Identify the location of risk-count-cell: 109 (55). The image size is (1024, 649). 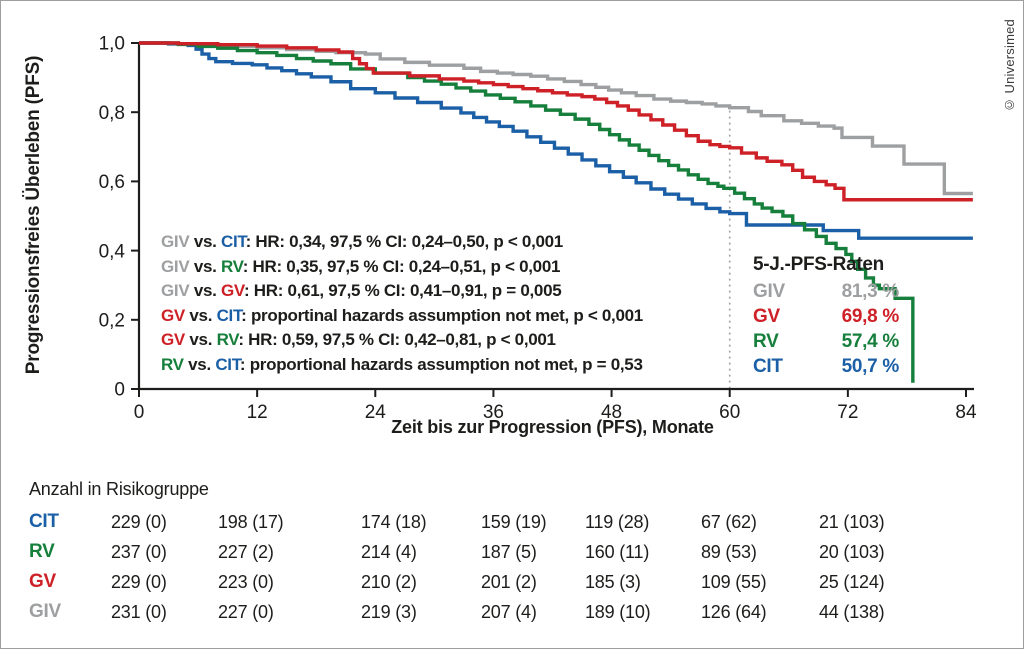
(734, 582).